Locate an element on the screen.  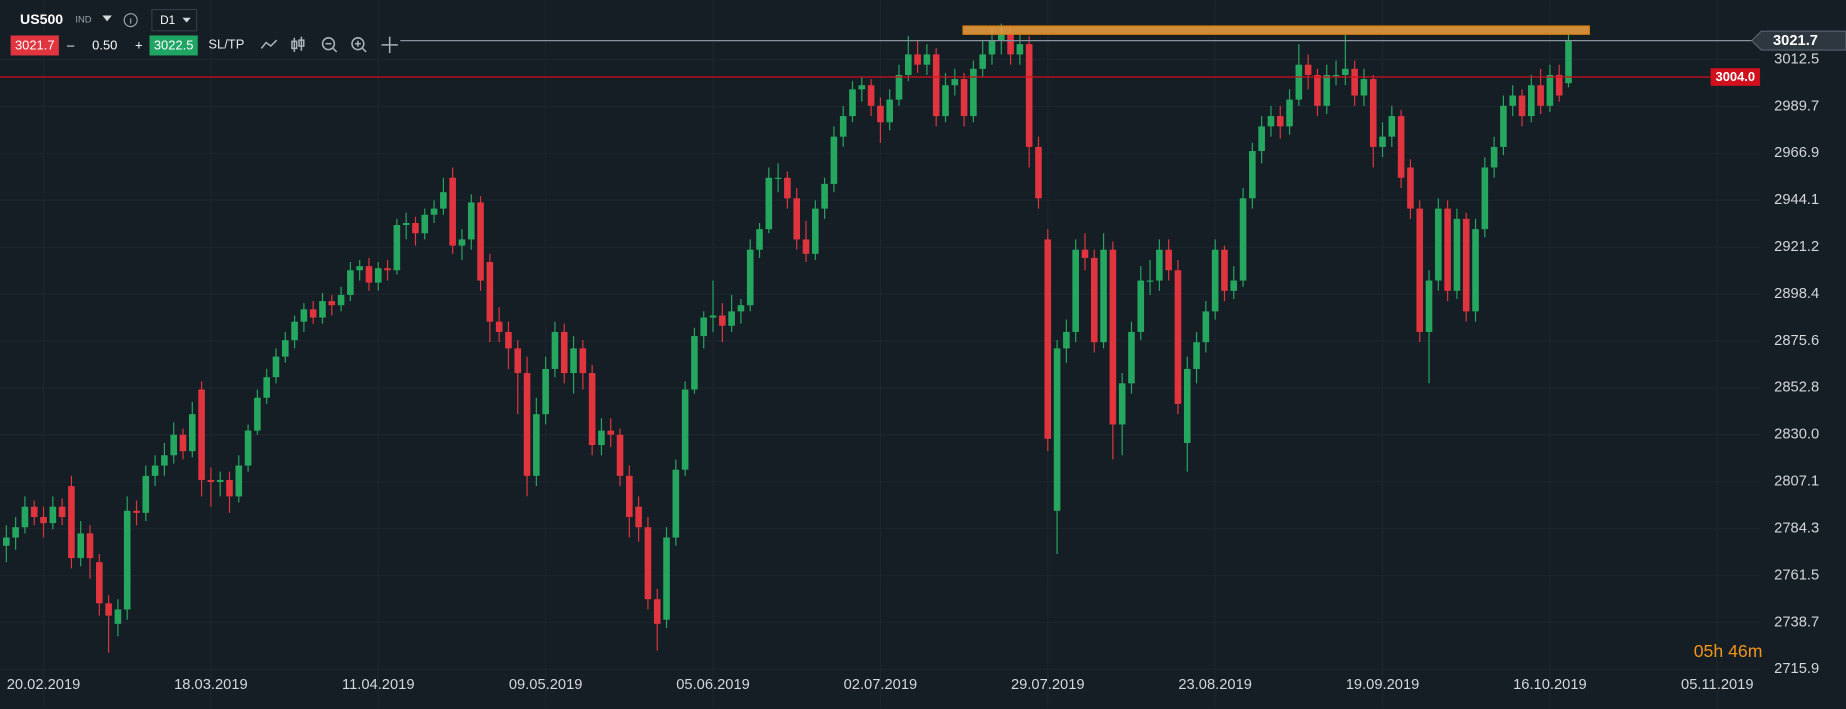
y-tick-label: 2715.9 is located at coordinates (1796, 669).